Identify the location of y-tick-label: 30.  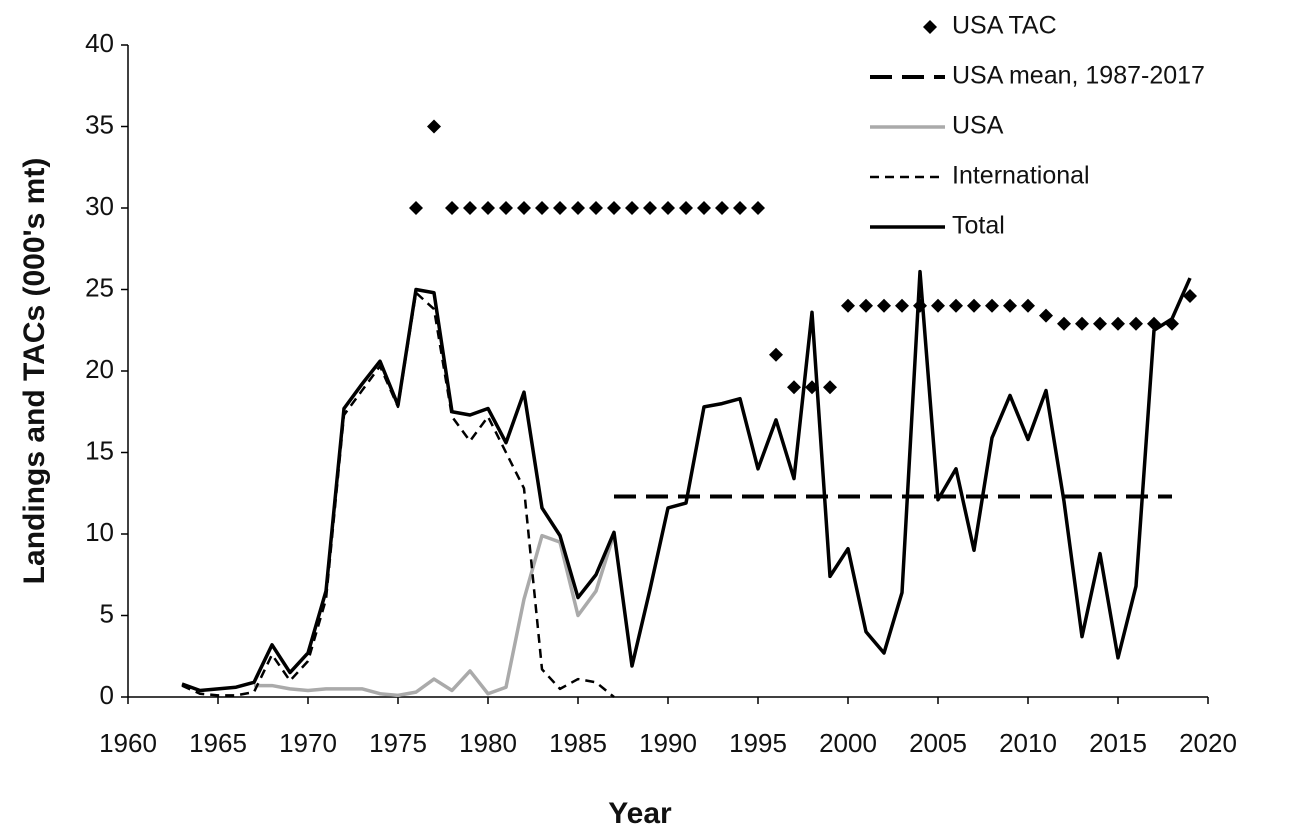
(99, 206).